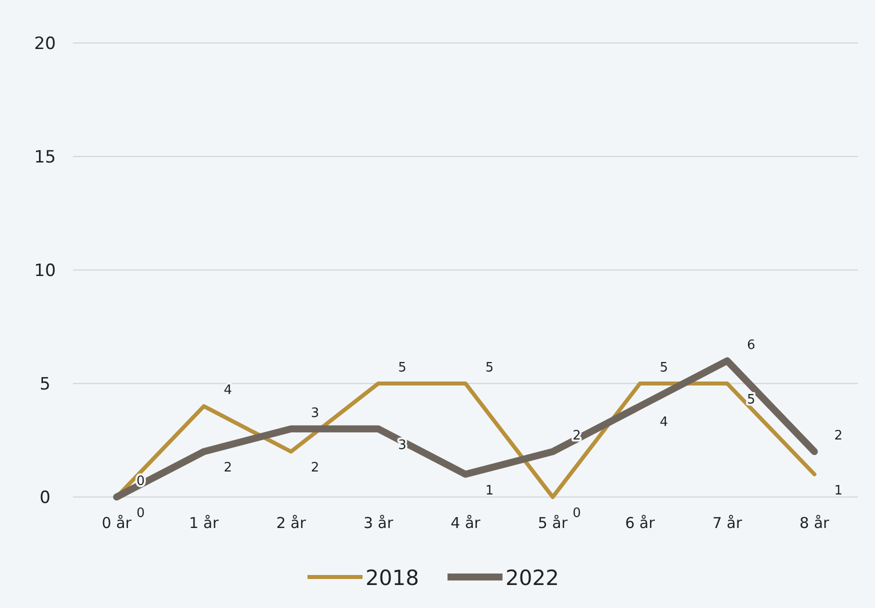 The width and height of the screenshot is (875, 608). What do you see at coordinates (291, 523) in the screenshot?
I see `x-tick-label: 2 år` at bounding box center [291, 523].